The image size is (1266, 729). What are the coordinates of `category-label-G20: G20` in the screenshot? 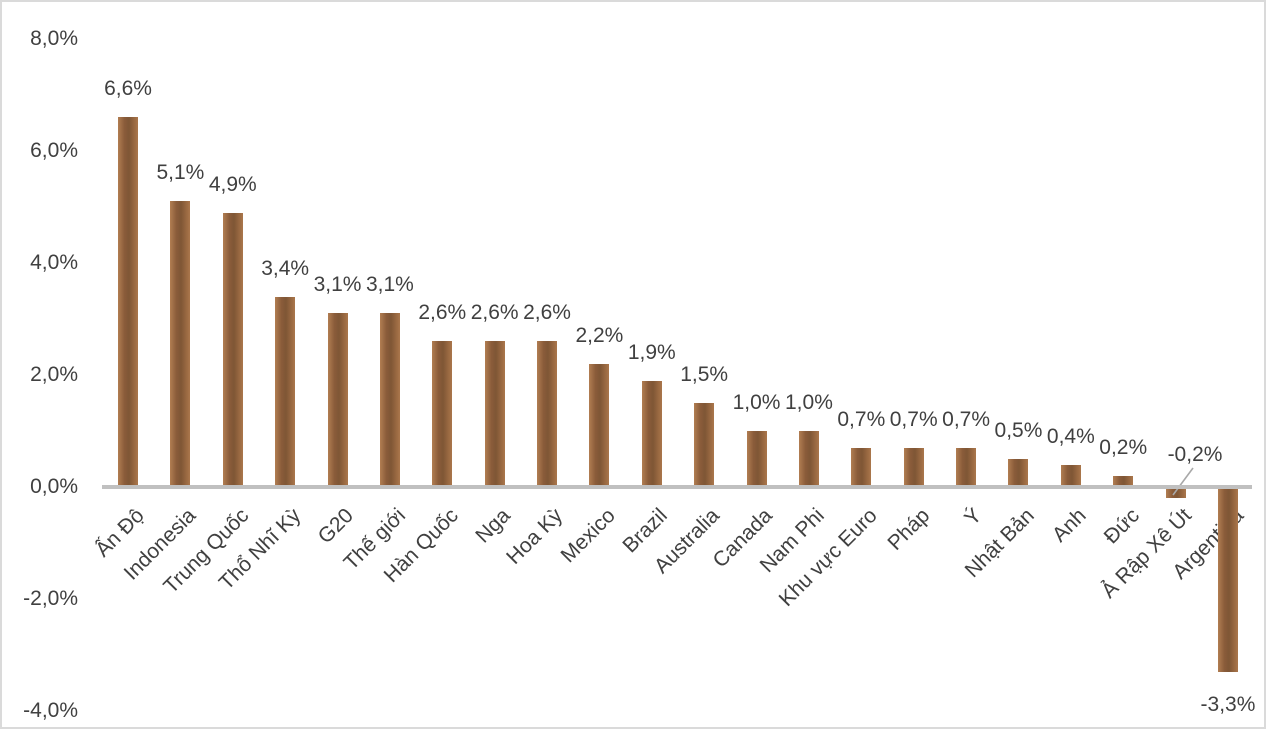 It's located at (335, 526).